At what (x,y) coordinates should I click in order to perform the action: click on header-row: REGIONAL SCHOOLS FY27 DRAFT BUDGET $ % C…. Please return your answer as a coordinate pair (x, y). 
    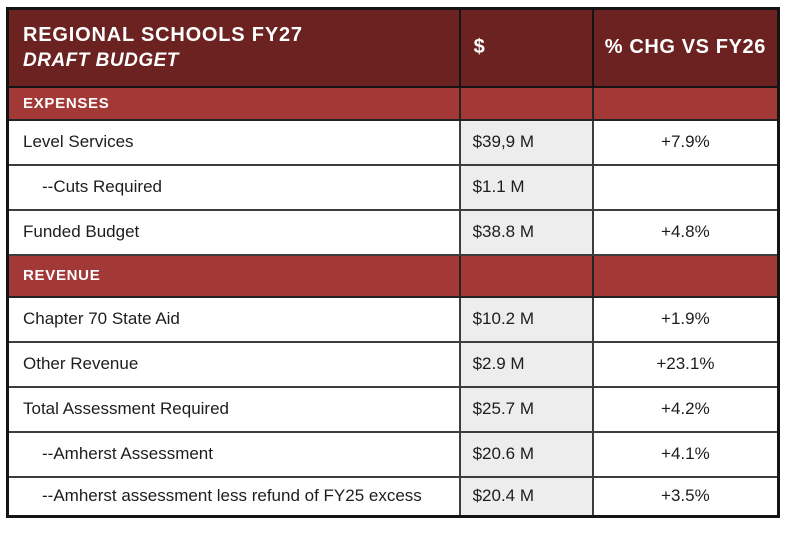
    Looking at the image, I should click on (393, 47).